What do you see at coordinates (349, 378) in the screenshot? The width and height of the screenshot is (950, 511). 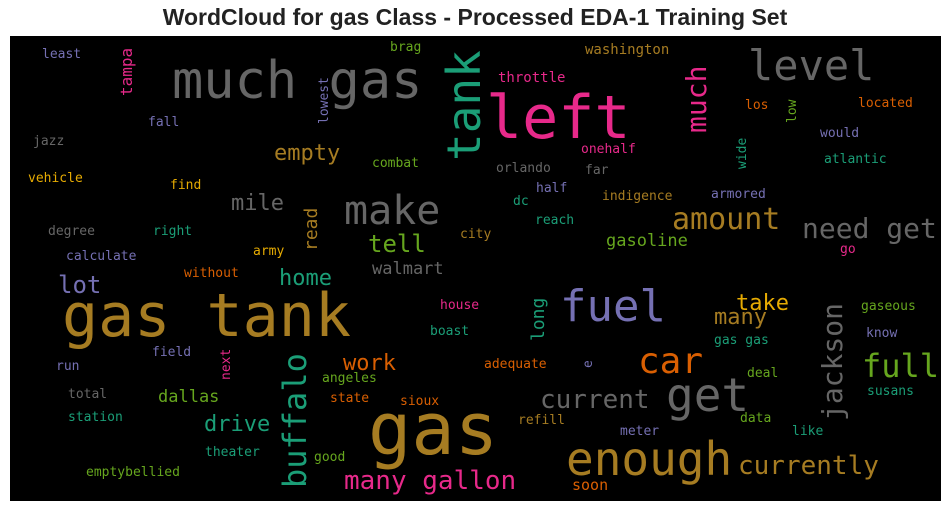 I see `cloud-word-angeles: angeles` at bounding box center [349, 378].